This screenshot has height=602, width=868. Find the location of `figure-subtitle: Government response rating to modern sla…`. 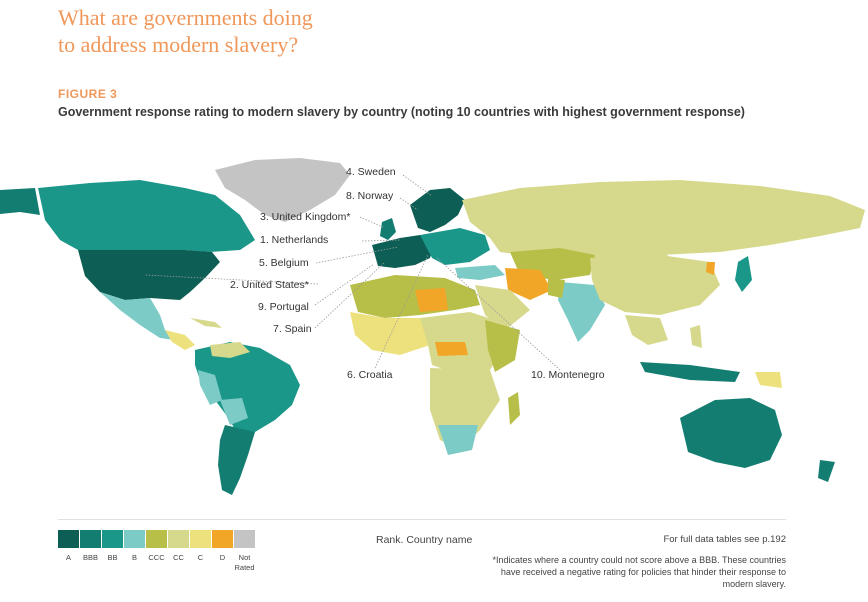

figure-subtitle: Government response rating to modern sla… is located at coordinates (401, 112).